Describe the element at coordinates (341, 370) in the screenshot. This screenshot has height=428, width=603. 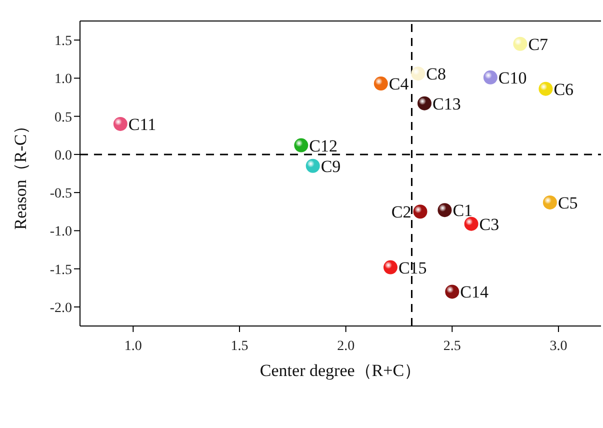
I see `x-axis-title: Center degree（R+C）` at that location.